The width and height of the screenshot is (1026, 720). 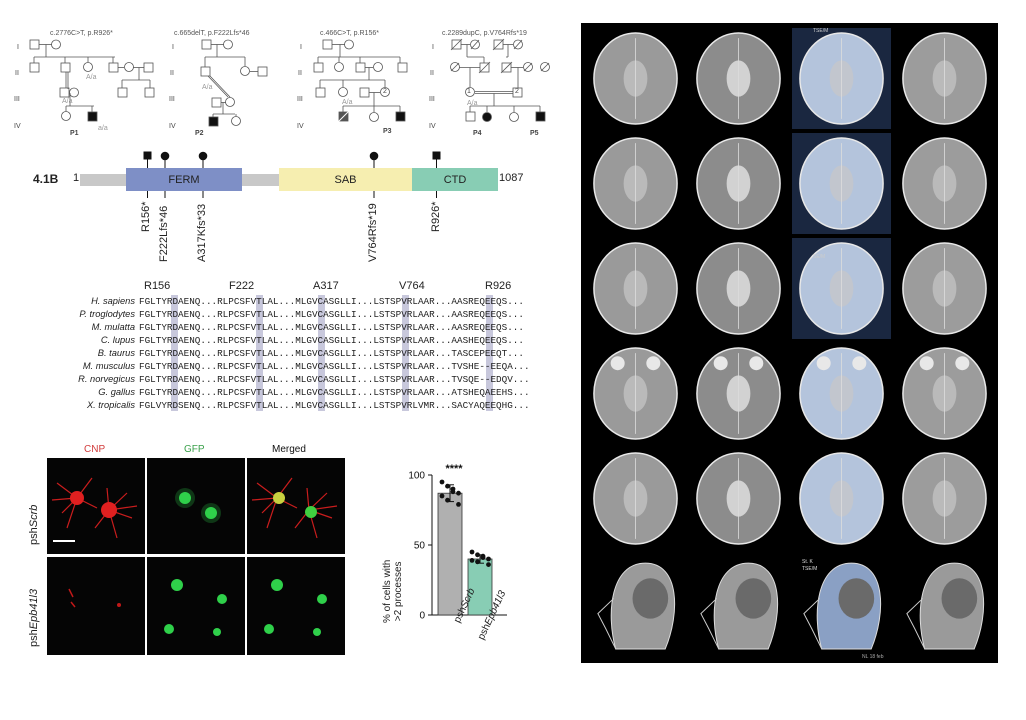 What do you see at coordinates (412, 286) in the screenshot?
I see `alignment-position-V764: V764` at bounding box center [412, 286].